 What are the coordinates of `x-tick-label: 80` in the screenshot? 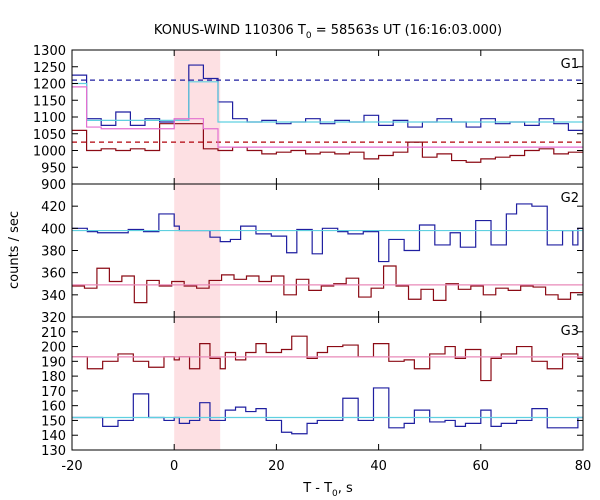 It's located at (583, 466).